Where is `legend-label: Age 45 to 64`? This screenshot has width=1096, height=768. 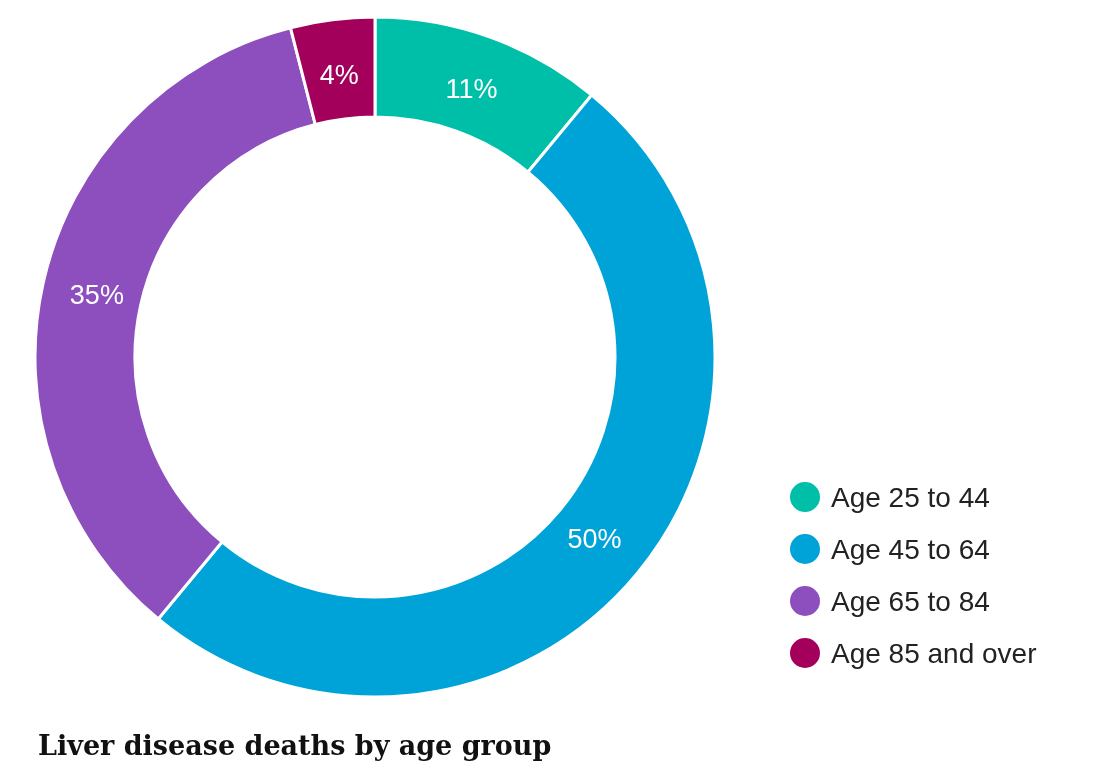
legend-label: Age 45 to 64 is located at coordinates (910, 549).